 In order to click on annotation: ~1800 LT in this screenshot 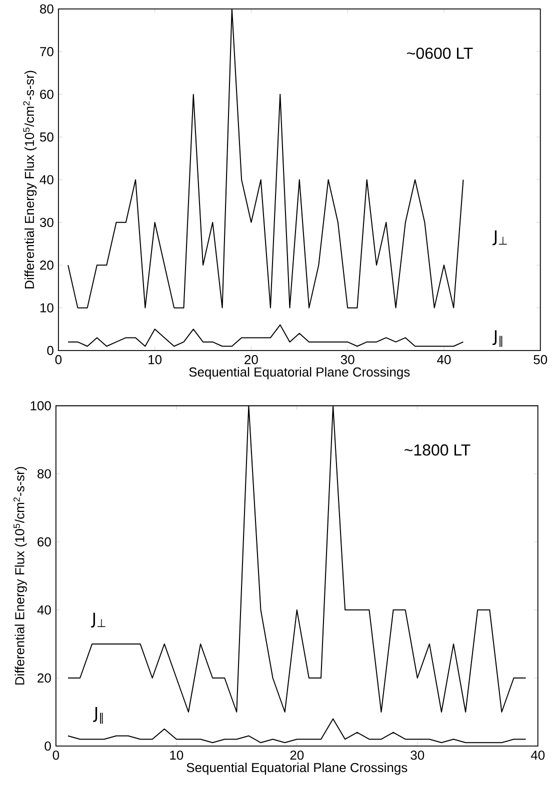, I will do `click(437, 450)`.